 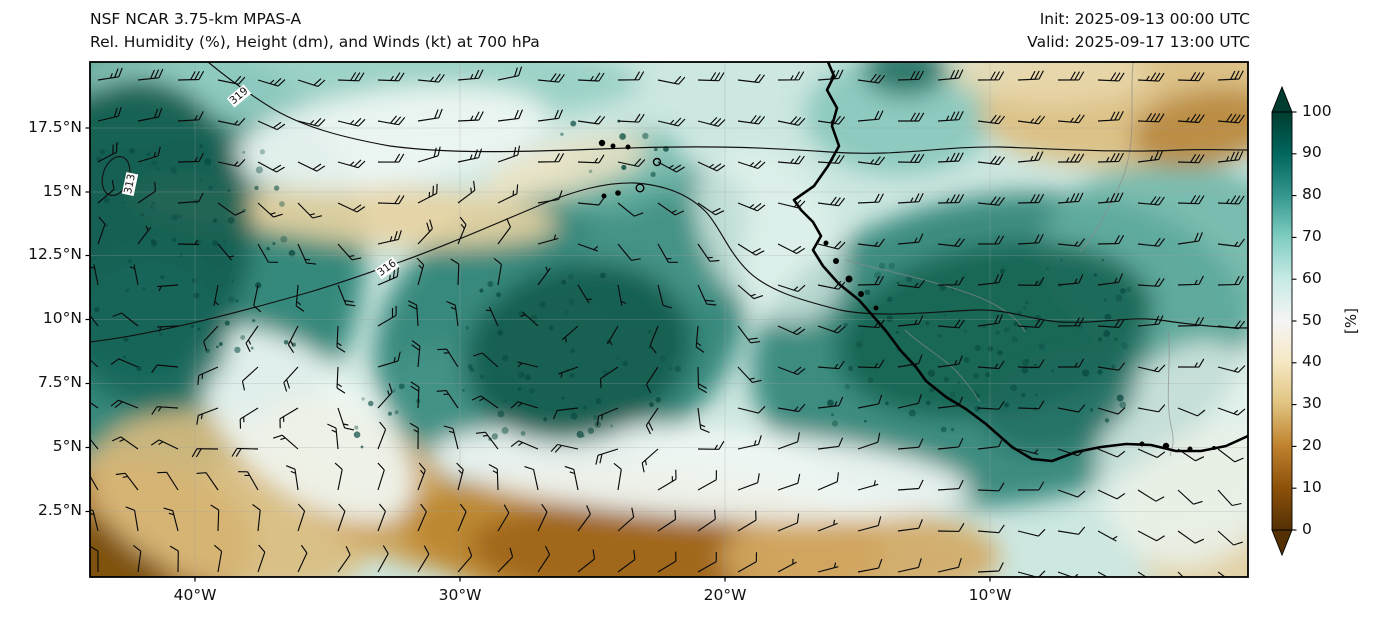 What do you see at coordinates (1312, 152) in the screenshot?
I see `colorbar-tick-label: 90` at bounding box center [1312, 152].